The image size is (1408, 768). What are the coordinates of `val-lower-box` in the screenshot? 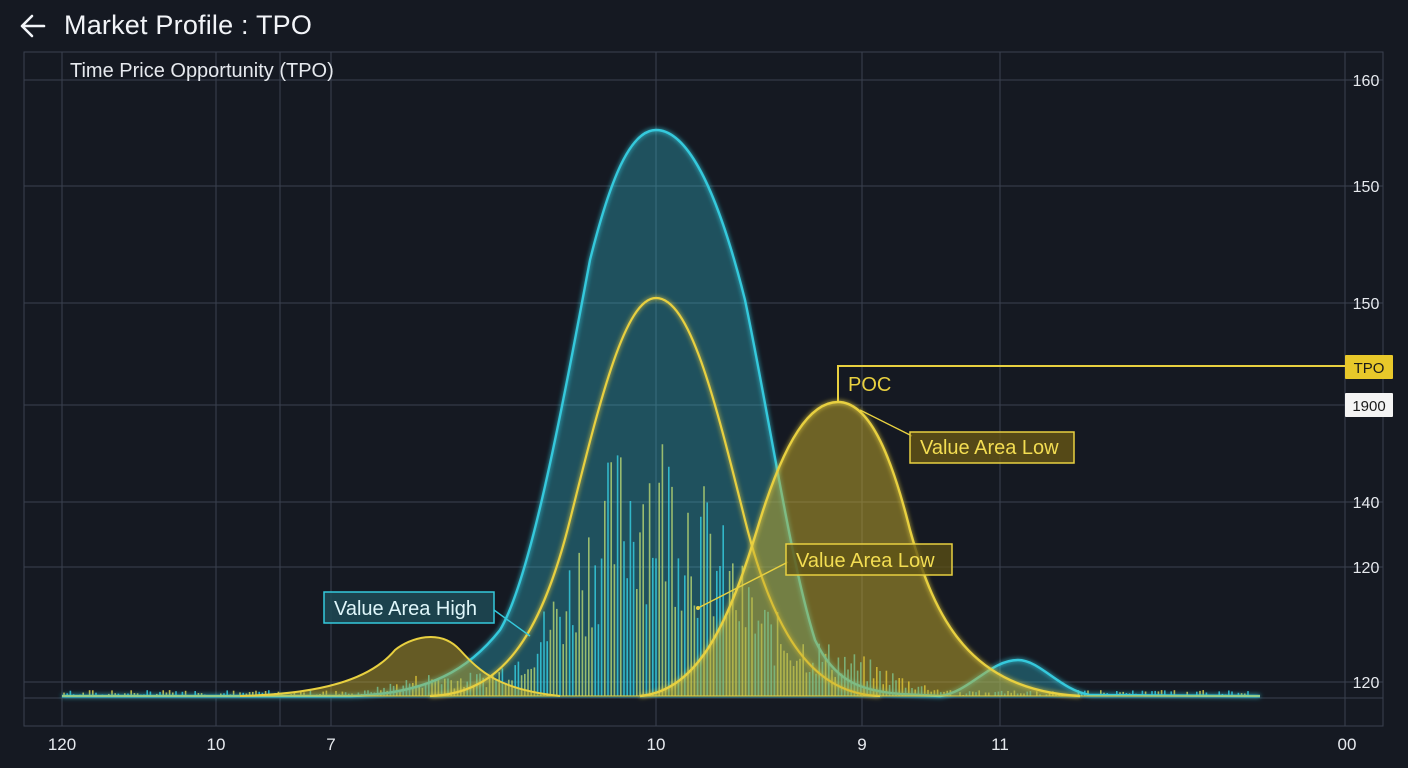 It's located at (869, 559).